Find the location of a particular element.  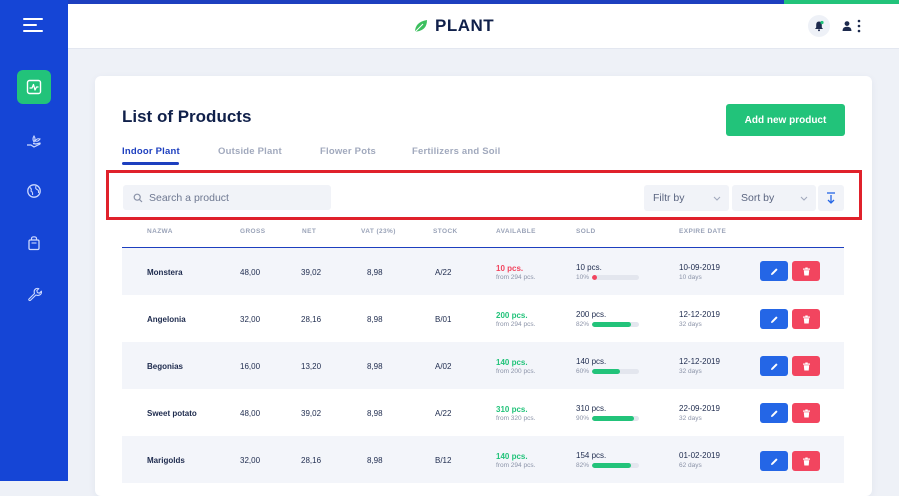

column-header-name: NAZWA is located at coordinates (160, 231).